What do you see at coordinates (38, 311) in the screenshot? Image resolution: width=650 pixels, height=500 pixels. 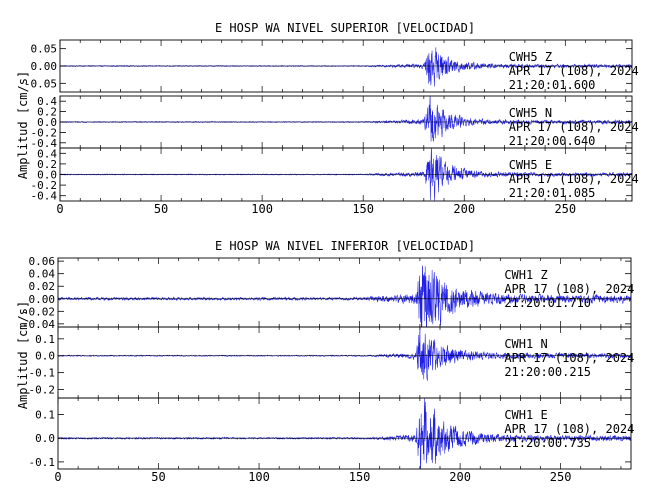 I see `y-tick-label: -0.02` at bounding box center [38, 311].